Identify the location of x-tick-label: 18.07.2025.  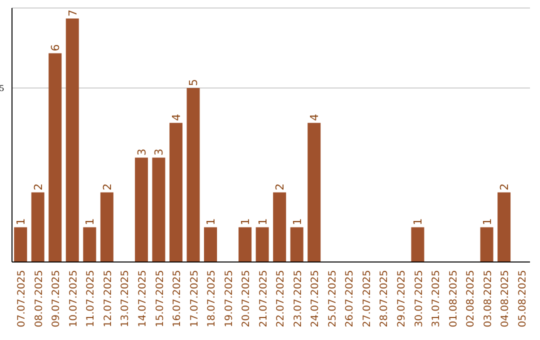
(212, 299).